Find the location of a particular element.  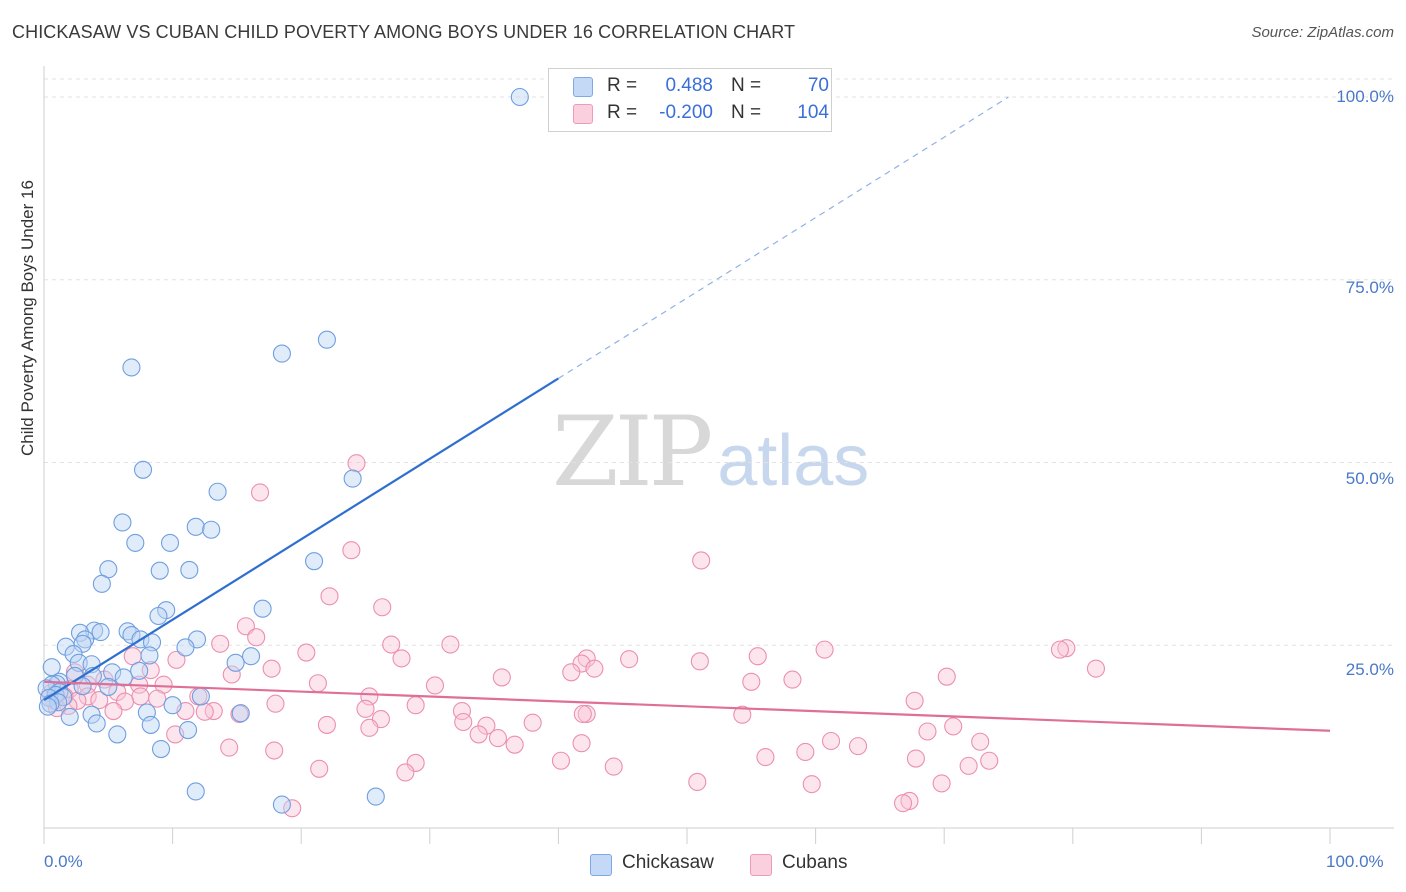

watermark-zip: ZIP is located at coordinates (632, 452).